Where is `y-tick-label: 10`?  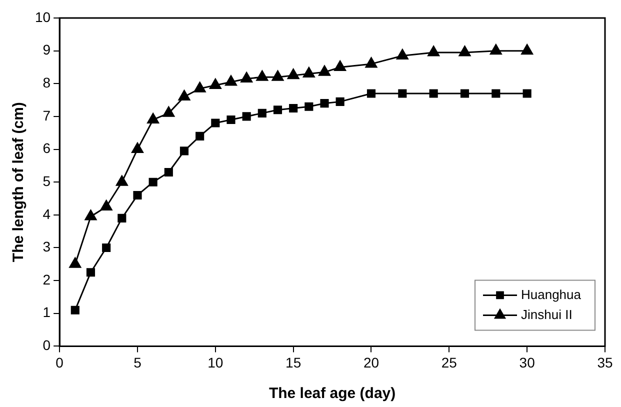
y-tick-label: 10 is located at coordinates (42, 16).